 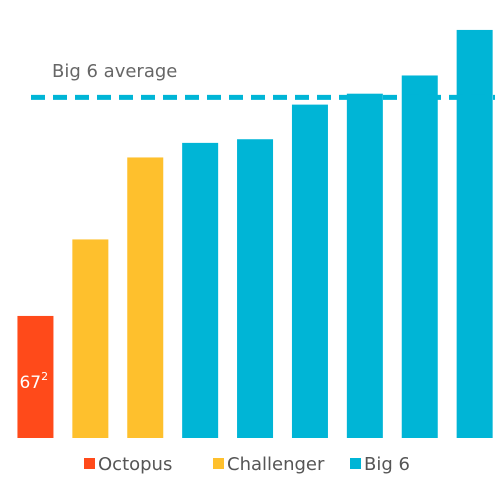 I want to click on legend-label: Challenger, so click(x=276, y=464).